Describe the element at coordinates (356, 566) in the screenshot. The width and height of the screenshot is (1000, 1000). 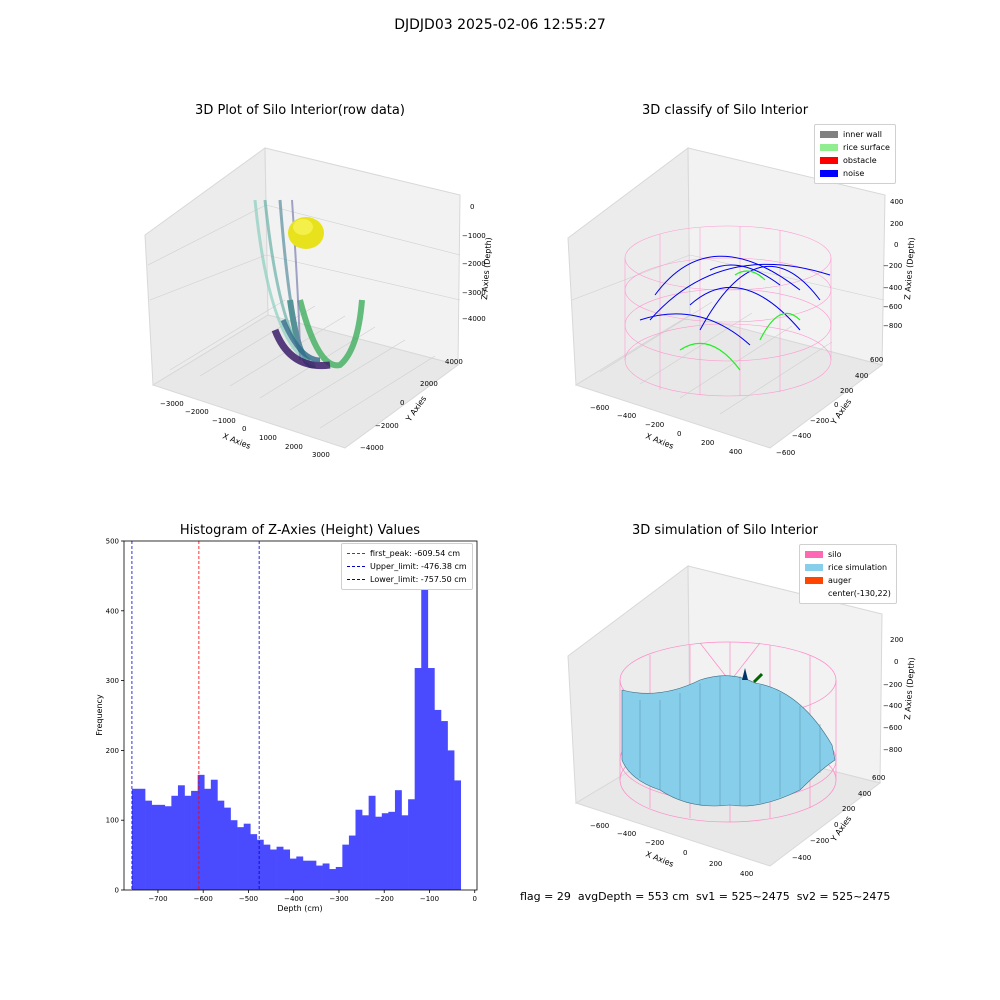
I see `legend-dash` at that location.